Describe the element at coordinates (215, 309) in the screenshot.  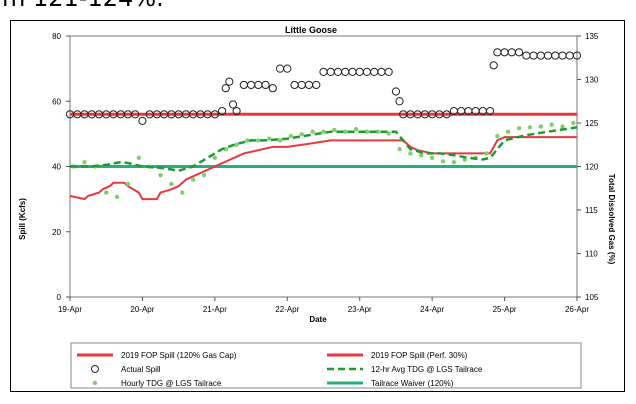
I see `x-tick-label: 21-Apr` at that location.